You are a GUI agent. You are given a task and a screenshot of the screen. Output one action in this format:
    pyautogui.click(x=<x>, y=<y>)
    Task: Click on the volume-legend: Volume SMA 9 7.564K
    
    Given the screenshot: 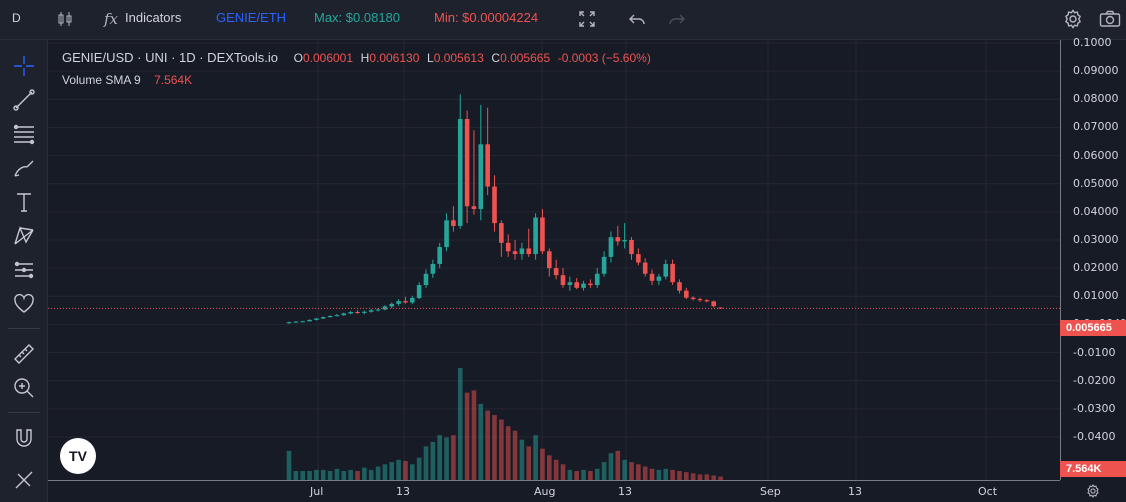 What is the action you would take?
    pyautogui.click(x=127, y=80)
    